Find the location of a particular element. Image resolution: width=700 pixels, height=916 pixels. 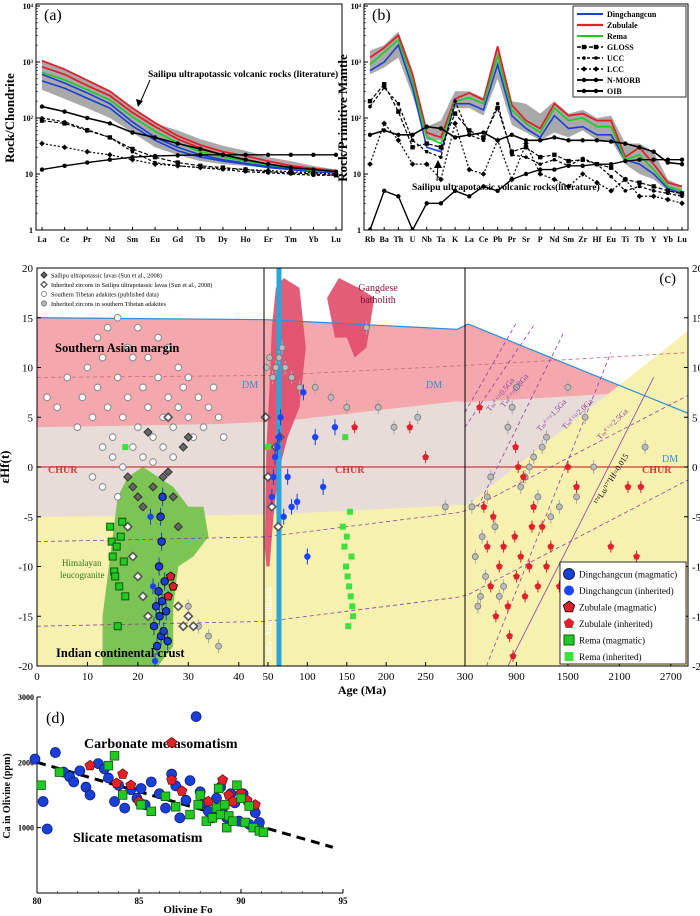

x-tick-label: Lu is located at coordinates (682, 239).